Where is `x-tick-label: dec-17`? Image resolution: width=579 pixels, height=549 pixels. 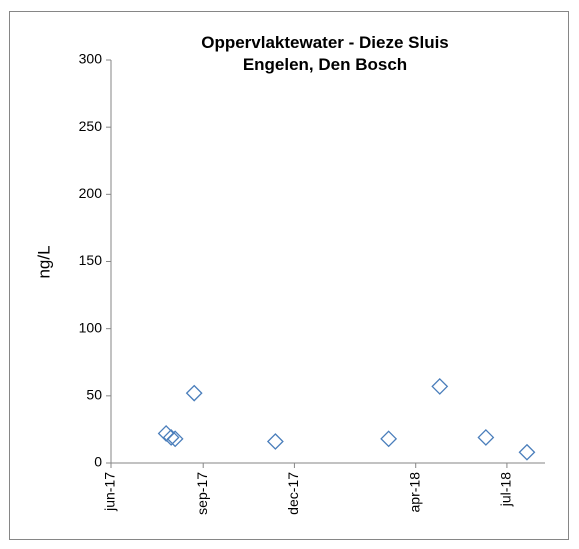
x-tick-label: dec-17 is located at coordinates (293, 493).